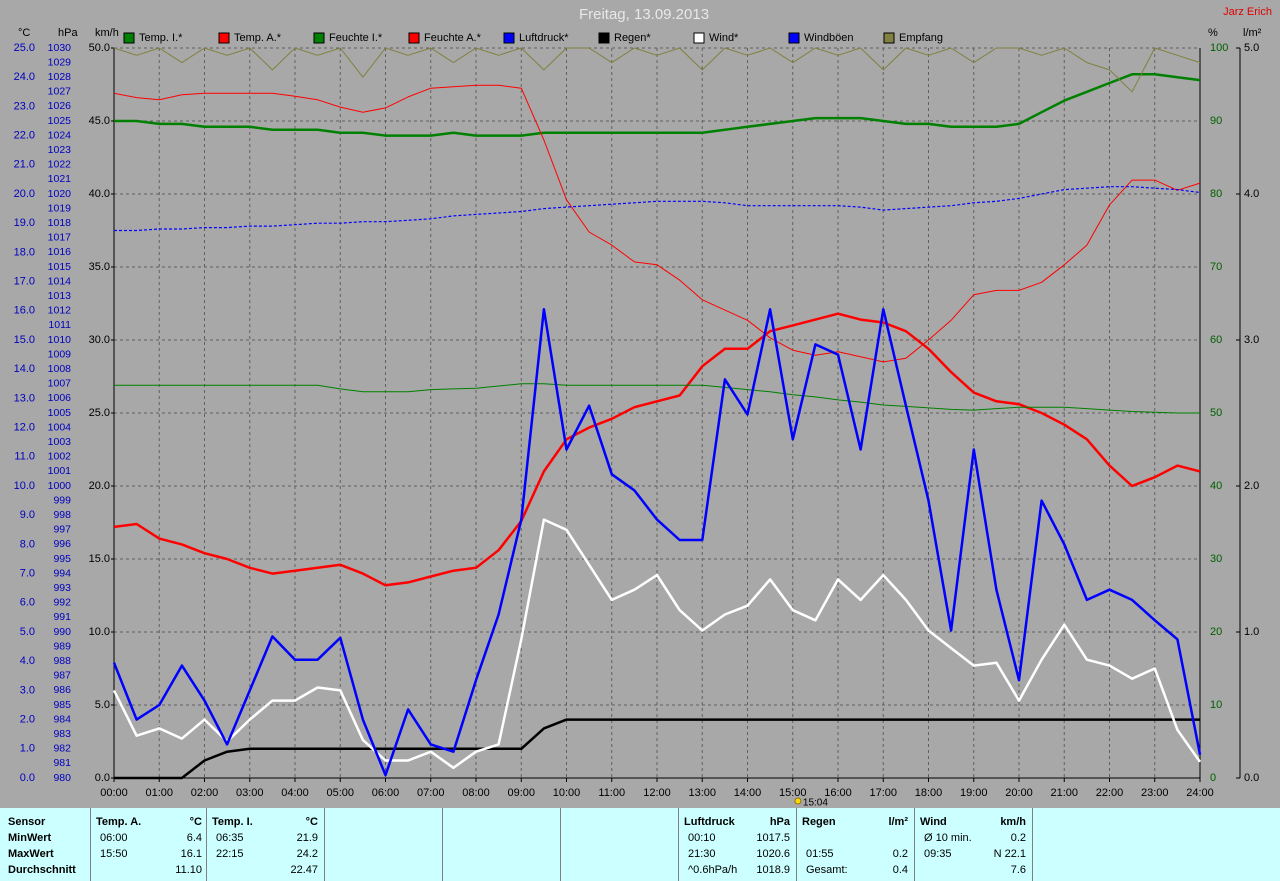  I want to click on row-value: 24.2, so click(307, 854).